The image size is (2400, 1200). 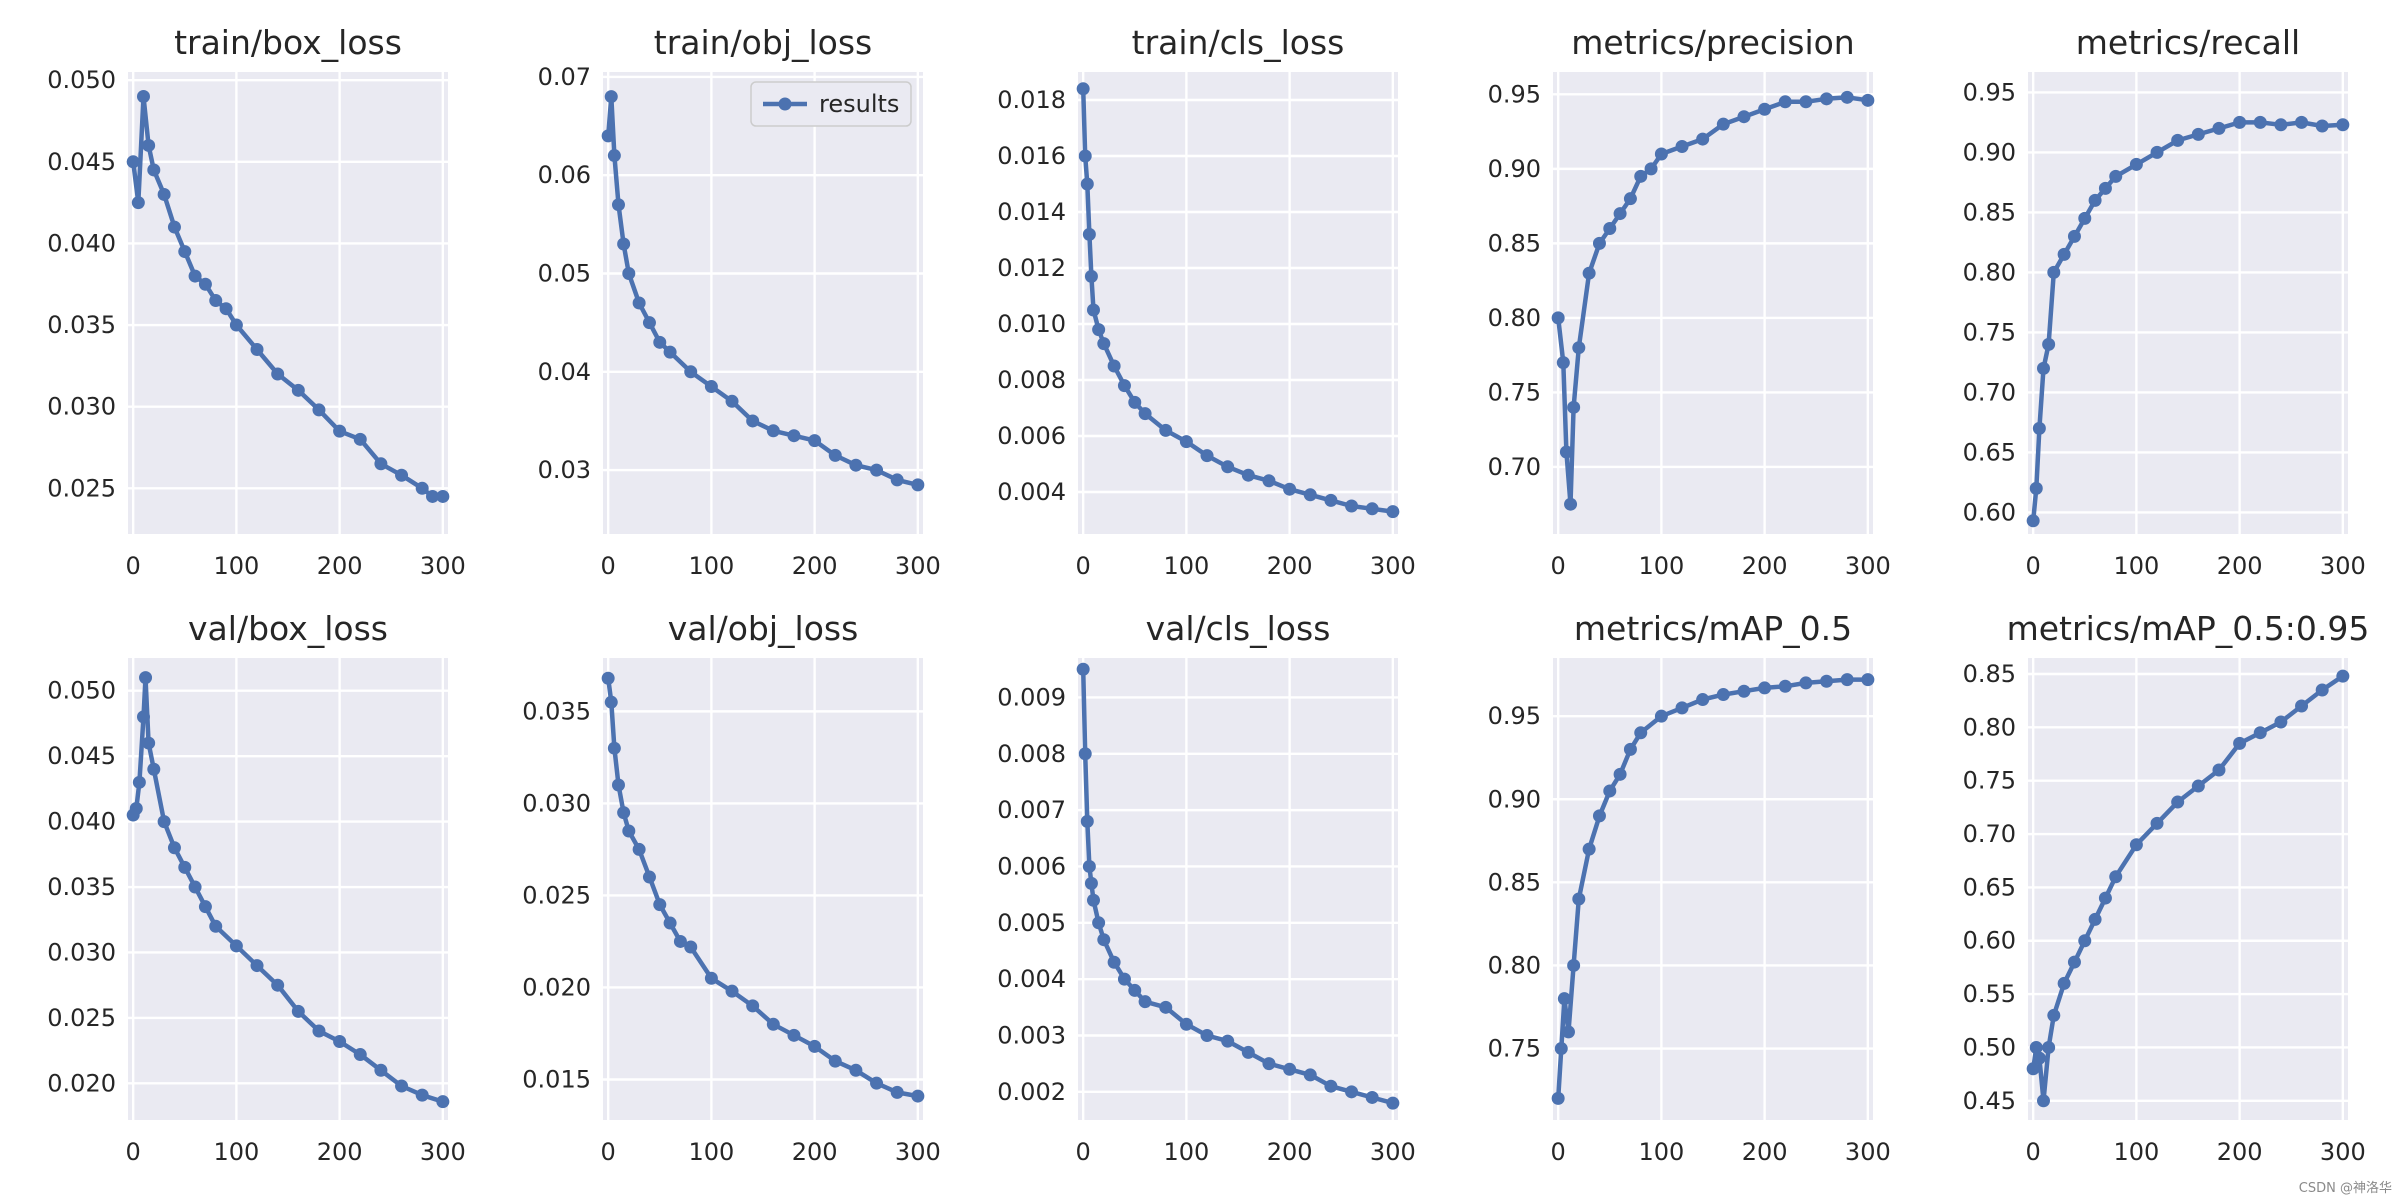 I want to click on y-tick-label: 0.008, so click(x=1031, y=754).